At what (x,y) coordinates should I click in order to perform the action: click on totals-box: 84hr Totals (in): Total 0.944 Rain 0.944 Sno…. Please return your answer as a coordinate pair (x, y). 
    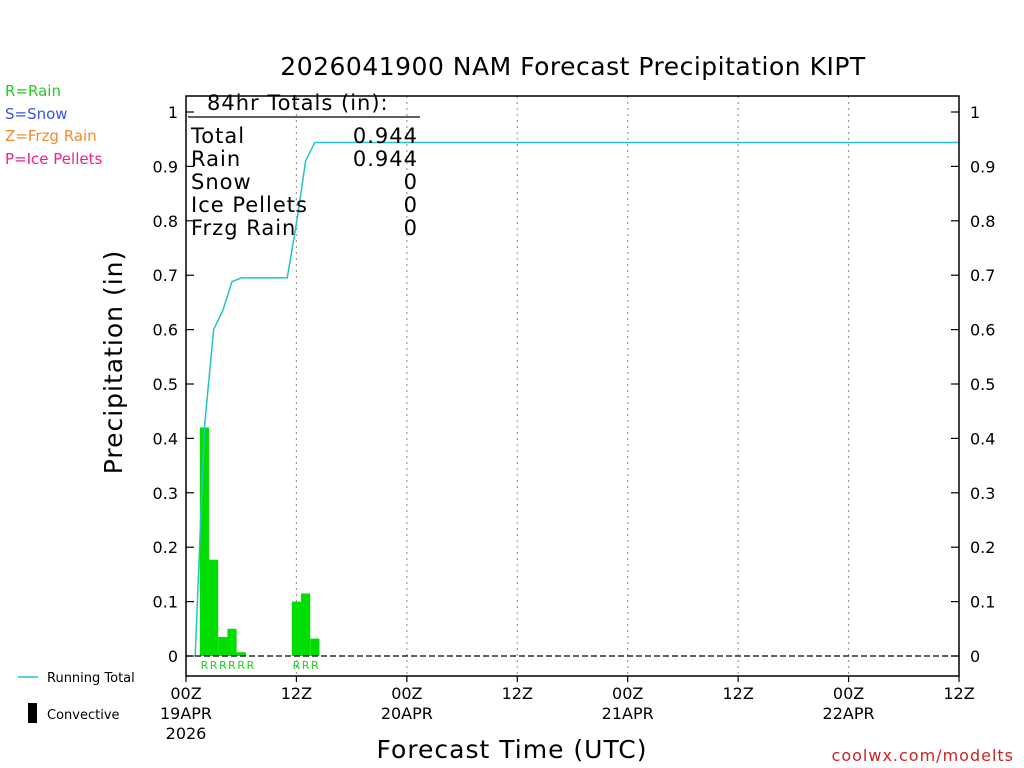
    Looking at the image, I should click on (304, 165).